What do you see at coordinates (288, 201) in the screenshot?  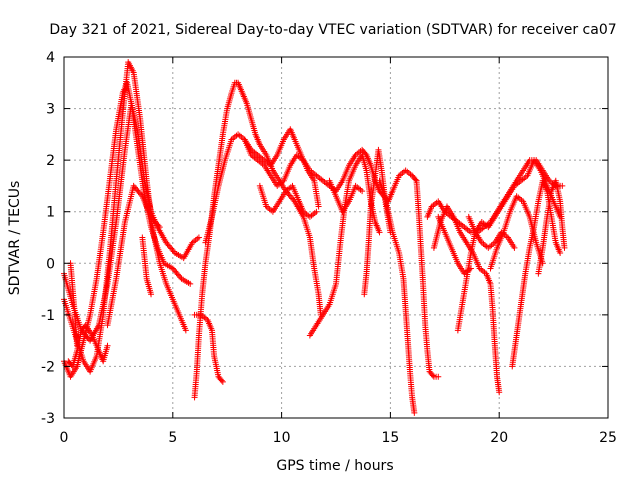 I see `series-sat-k` at bounding box center [288, 201].